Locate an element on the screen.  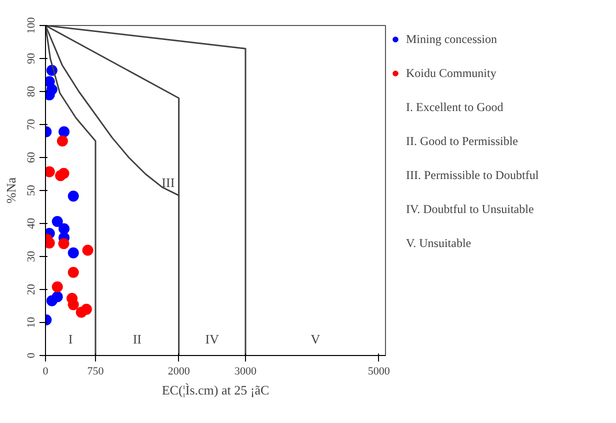
y-tick-label: 30 is located at coordinates (32, 256).